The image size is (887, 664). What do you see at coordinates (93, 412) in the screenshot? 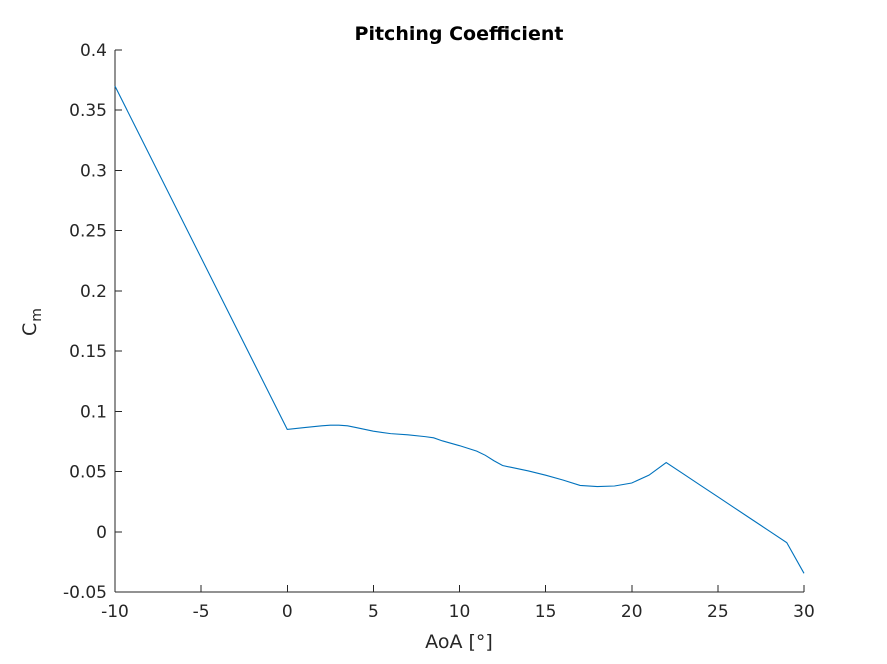
I see `y-tick-label: 0.1` at bounding box center [93, 412].